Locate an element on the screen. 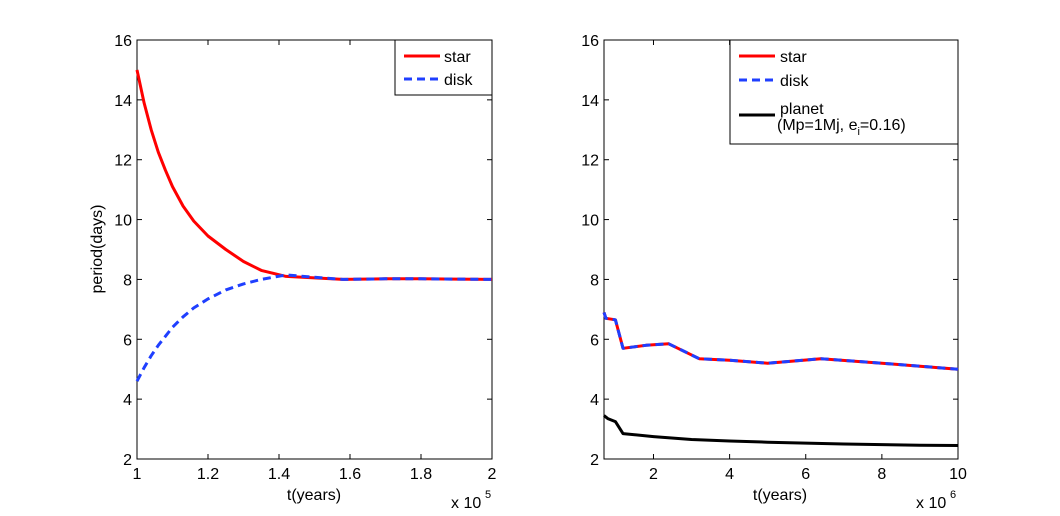 Image resolution: width=1060 pixels, height=516 pixels. x-tick-label: 6 is located at coordinates (805, 474).